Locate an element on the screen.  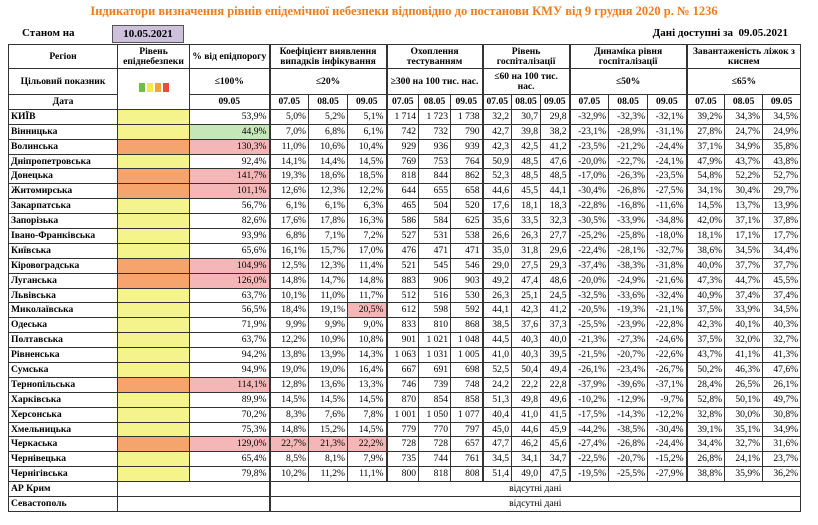
group-header: Завантаженість ліжок з киснем is located at coordinates (743, 56).